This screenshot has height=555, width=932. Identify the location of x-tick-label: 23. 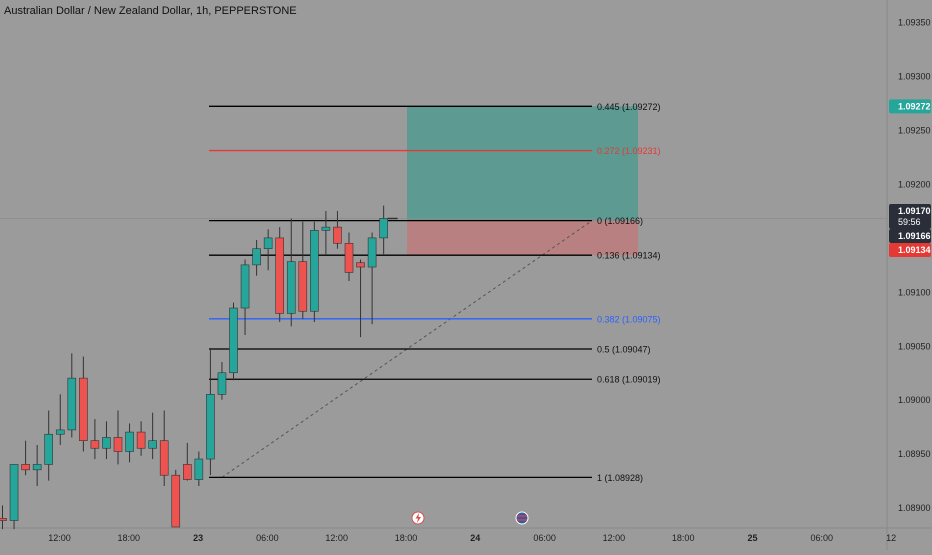
(198, 538).